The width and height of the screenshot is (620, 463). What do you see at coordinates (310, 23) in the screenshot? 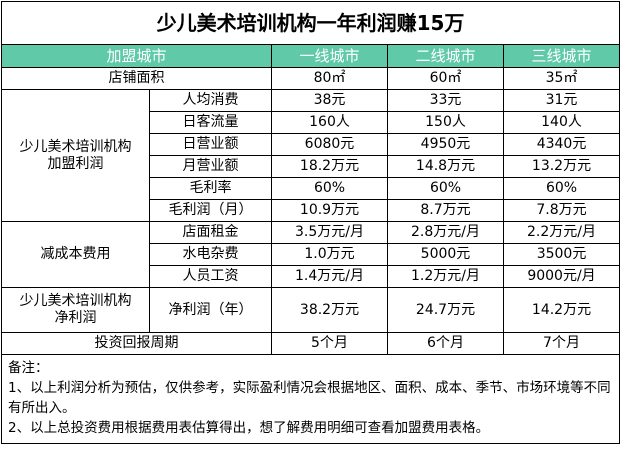
I see `table-title: 少儿美术培训机构一年利润赚15万` at bounding box center [310, 23].